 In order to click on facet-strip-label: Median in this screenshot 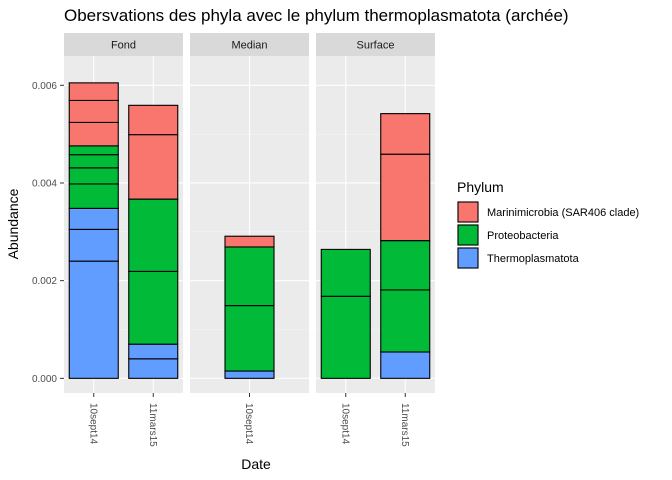, I will do `click(249, 46)`.